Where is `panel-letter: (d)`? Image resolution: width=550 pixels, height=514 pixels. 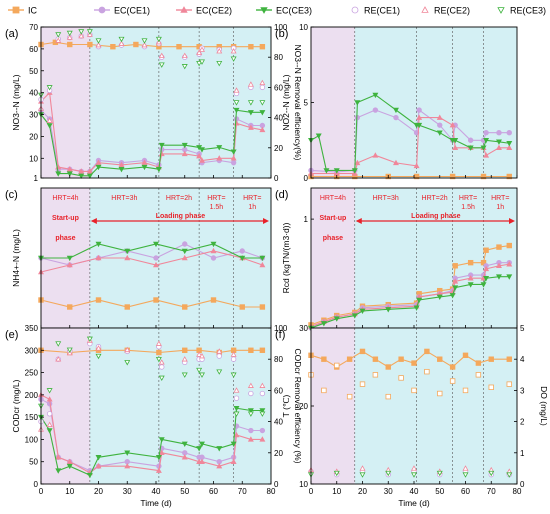
panel-letter: (d) is located at coordinates (281, 195).